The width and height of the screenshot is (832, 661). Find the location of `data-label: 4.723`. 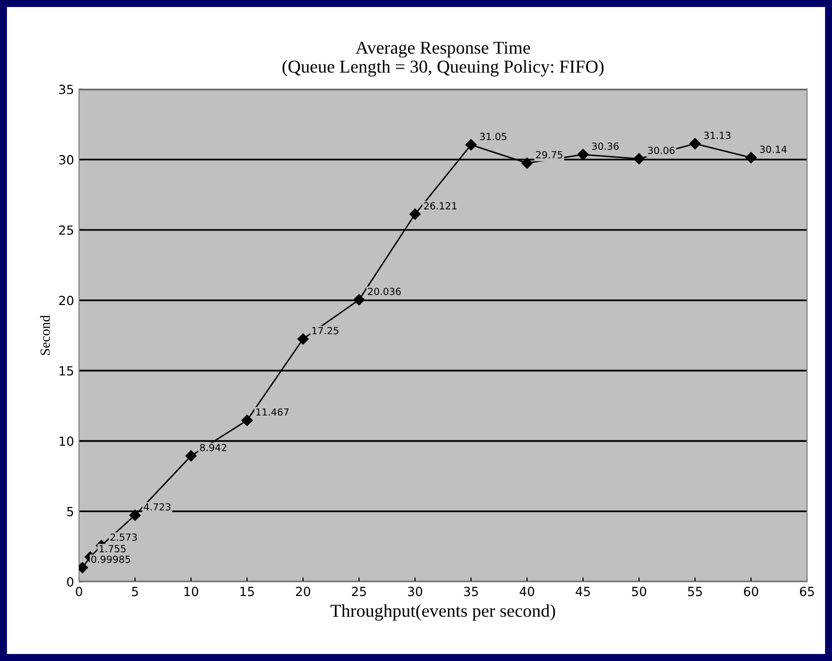

data-label: 4.723 is located at coordinates (157, 507).